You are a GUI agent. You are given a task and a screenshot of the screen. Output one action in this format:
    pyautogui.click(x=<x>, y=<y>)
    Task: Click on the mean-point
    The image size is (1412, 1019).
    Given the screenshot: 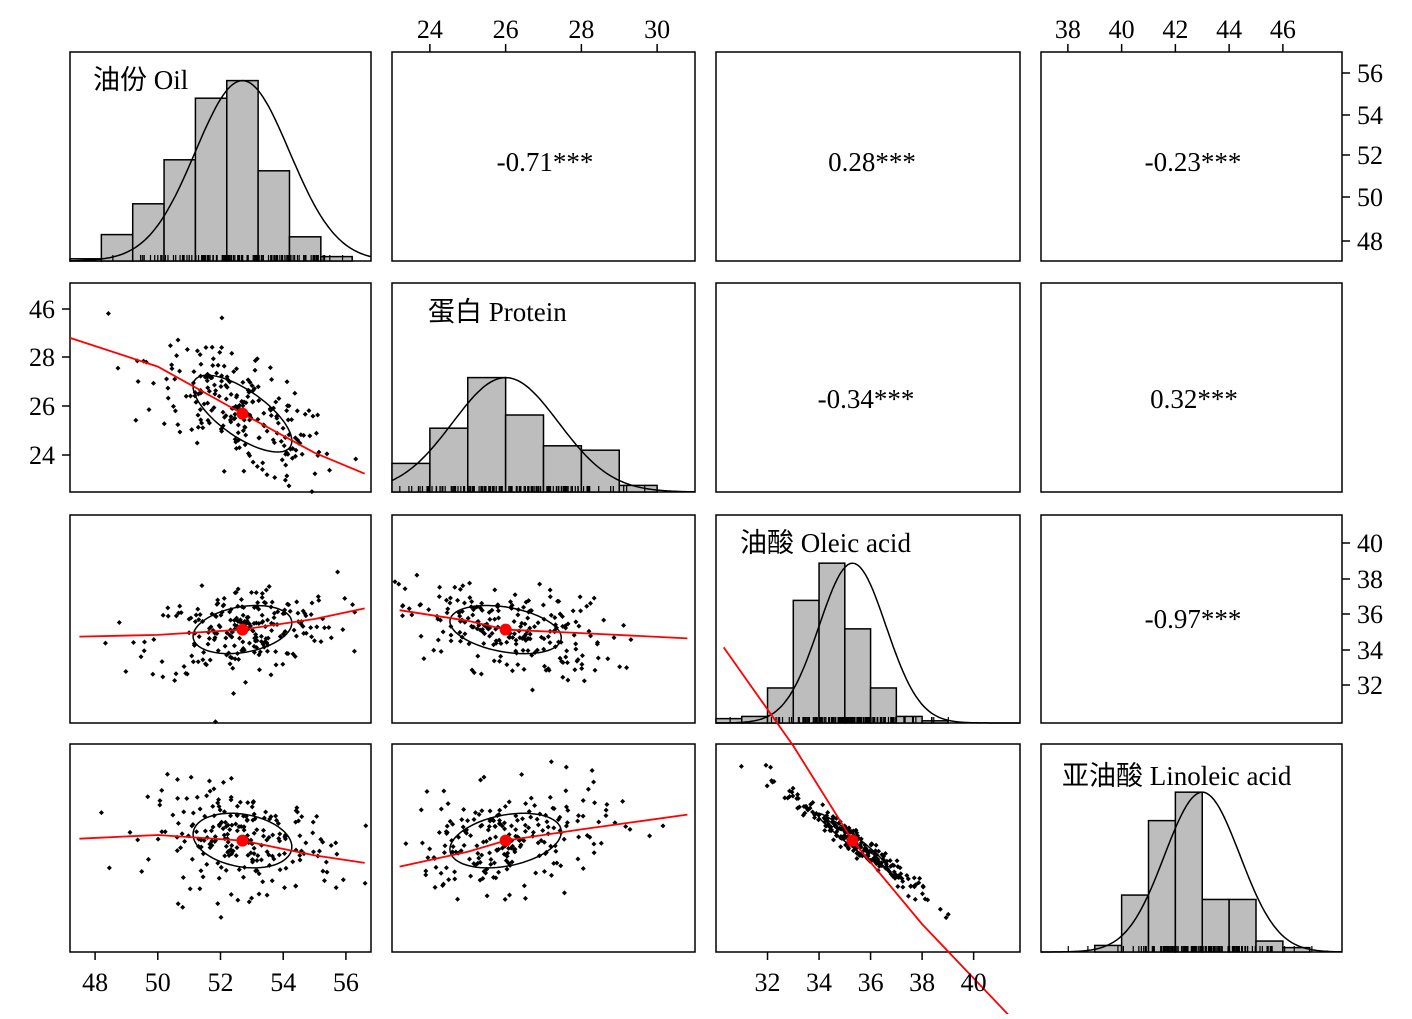 What is the action you would take?
    pyautogui.click(x=505, y=840)
    